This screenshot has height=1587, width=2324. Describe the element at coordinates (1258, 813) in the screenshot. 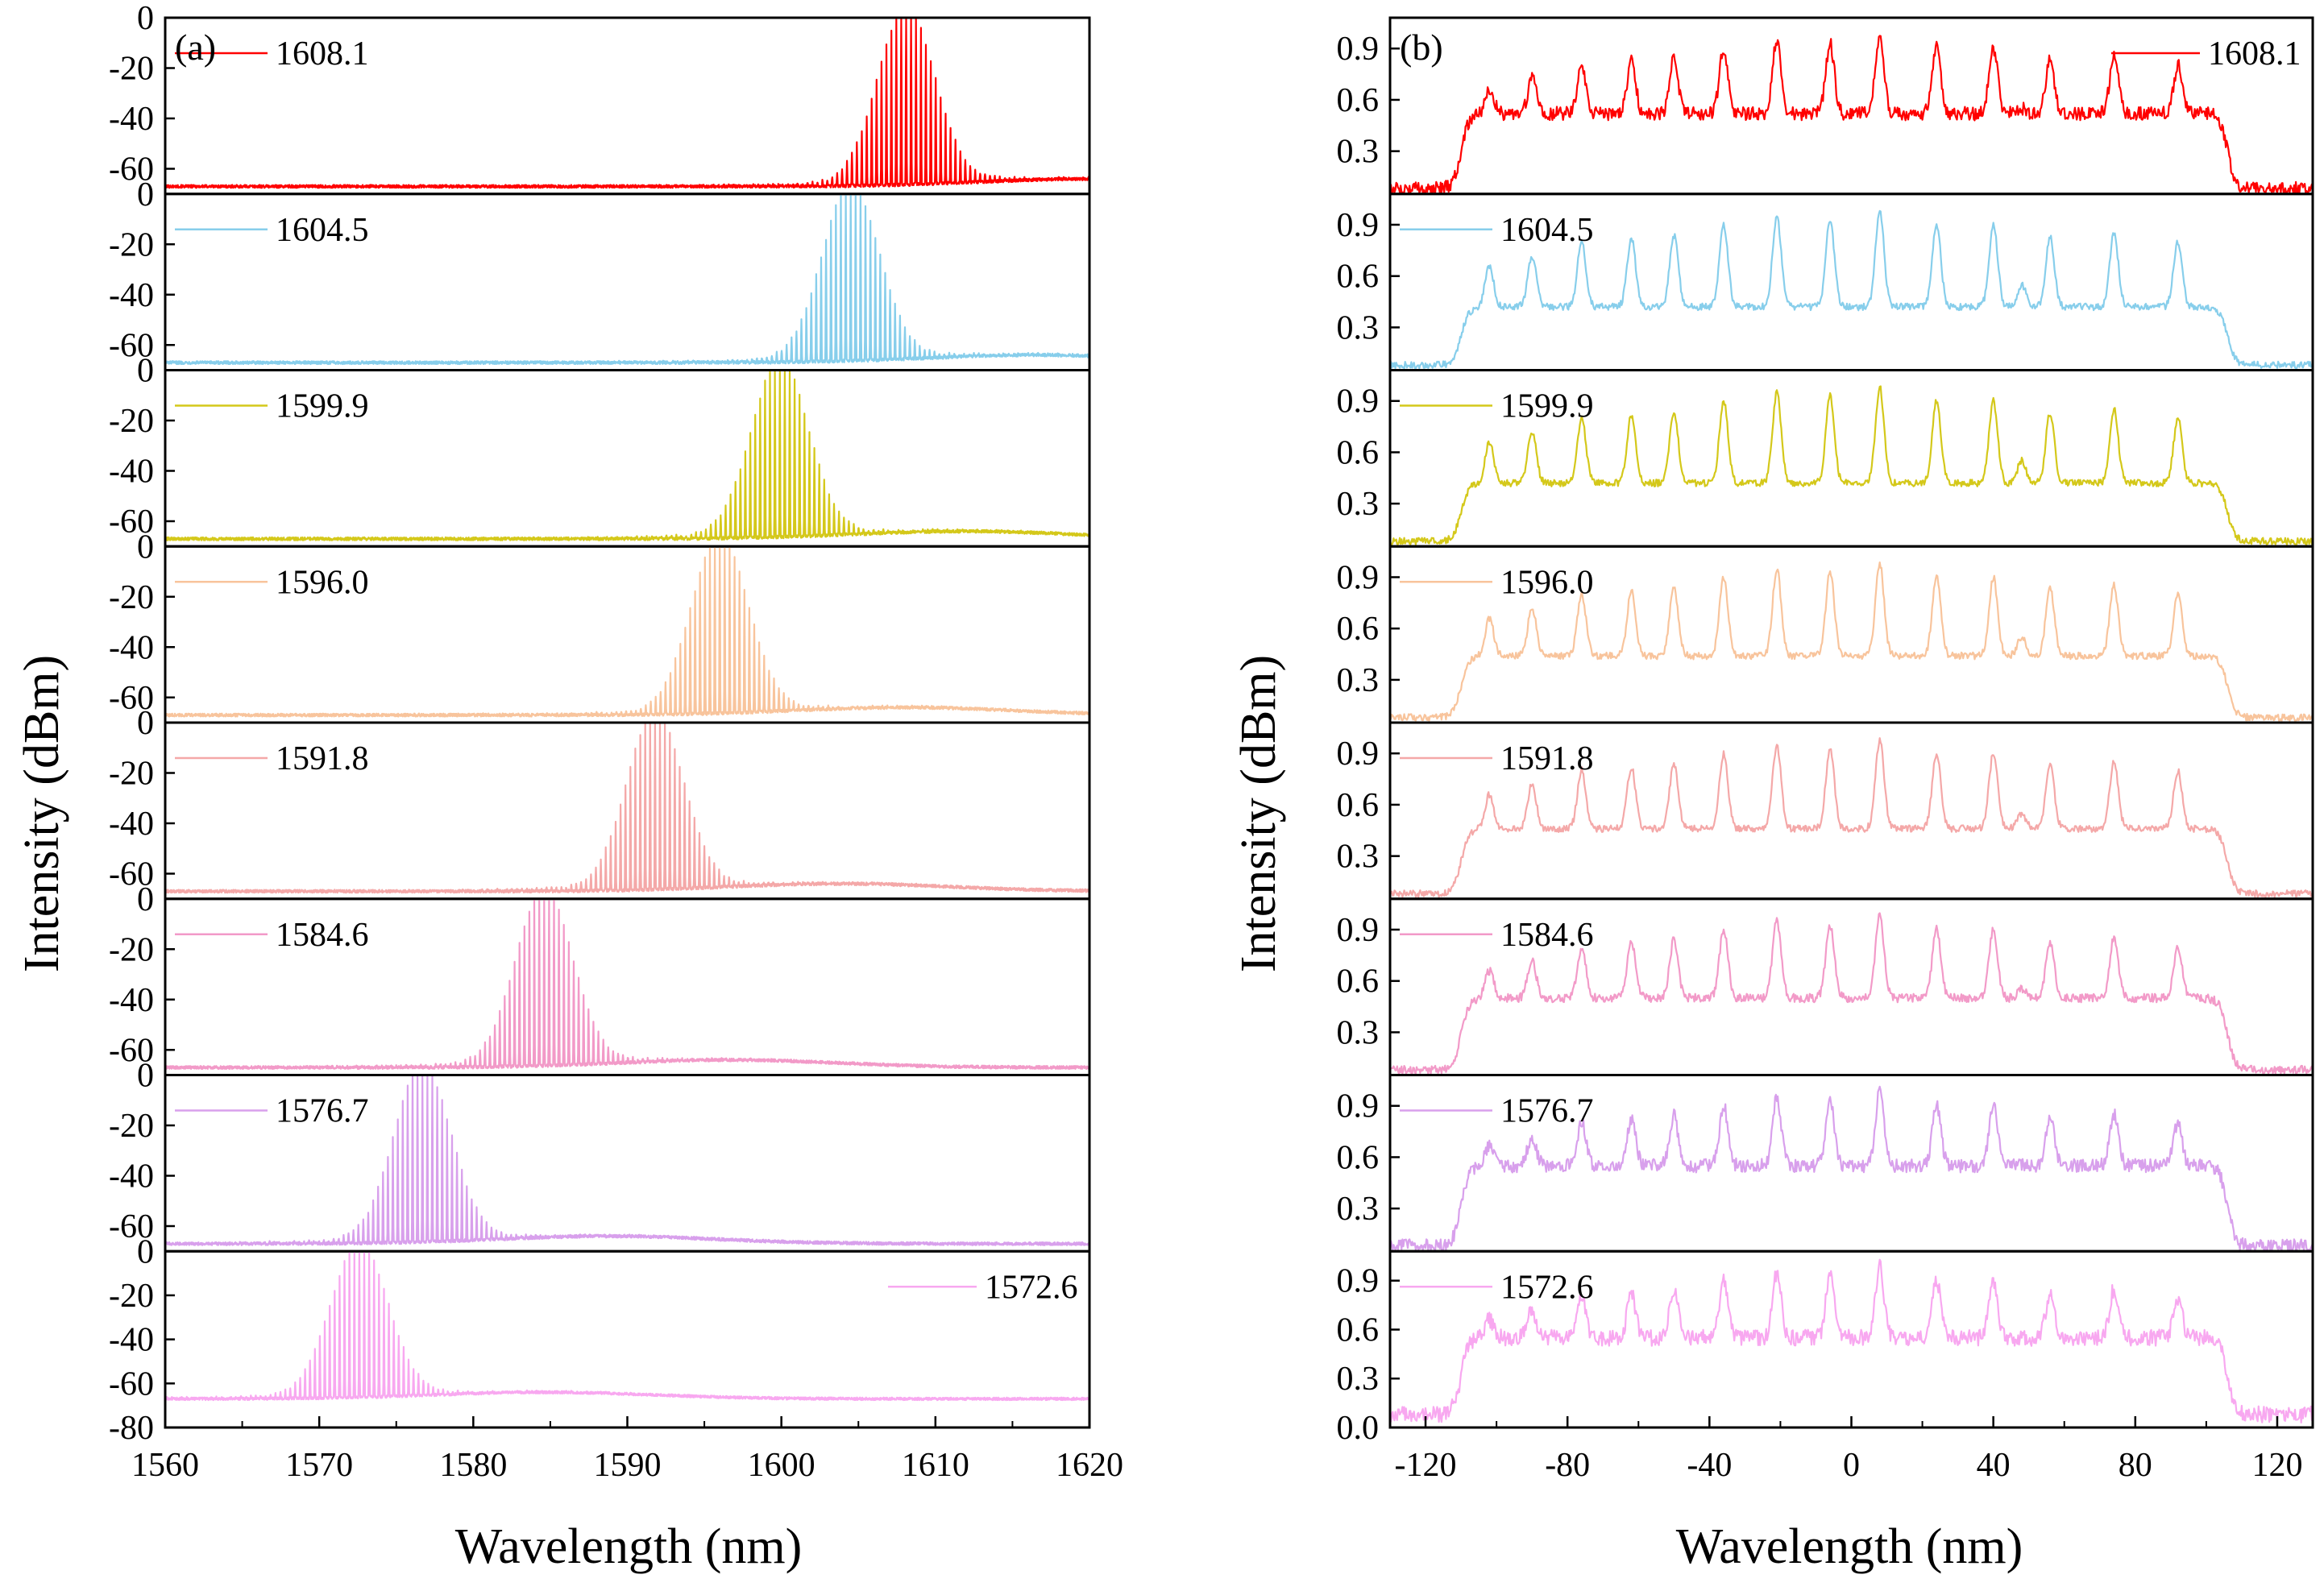

I see `panel-b-ylabel: Intensity (dBm)` at that location.